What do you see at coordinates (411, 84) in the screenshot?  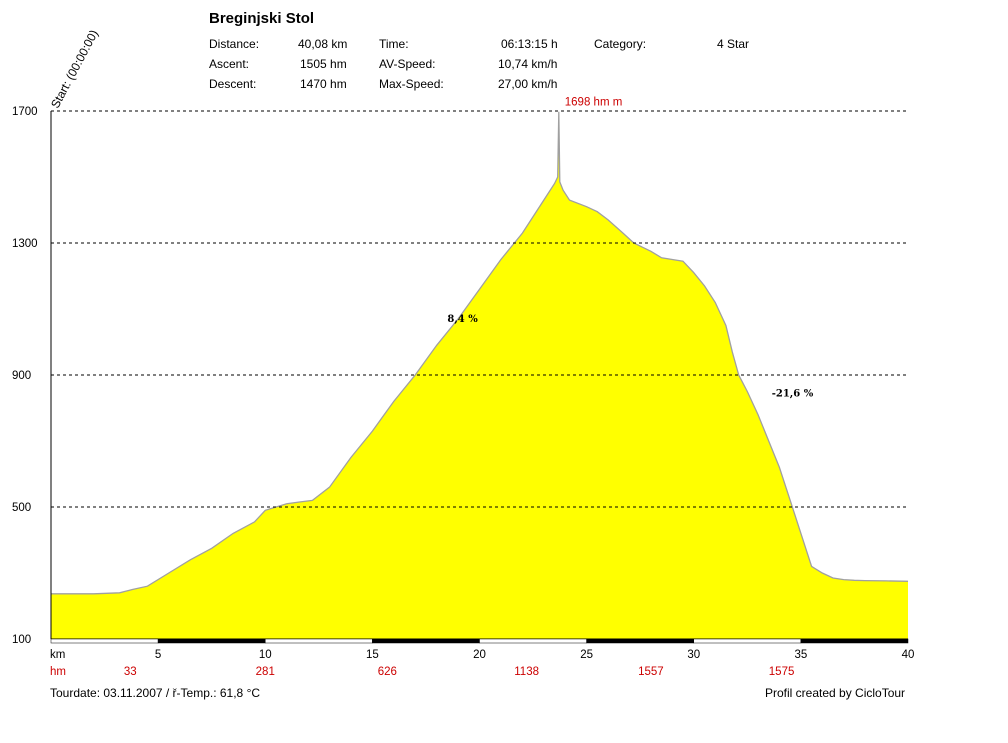 I see `max-speed-label: Max-Speed:` at bounding box center [411, 84].